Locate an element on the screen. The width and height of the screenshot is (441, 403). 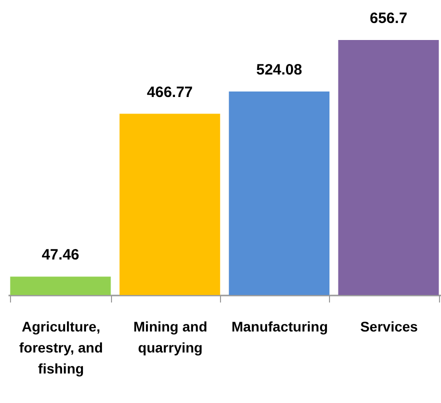
data-label: 466.77 is located at coordinates (169, 92).